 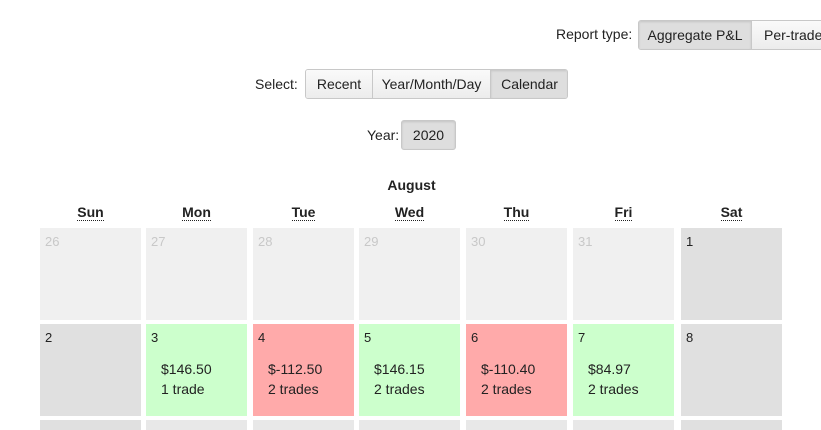 What do you see at coordinates (690, 241) in the screenshot?
I see `day-number: 1` at bounding box center [690, 241].